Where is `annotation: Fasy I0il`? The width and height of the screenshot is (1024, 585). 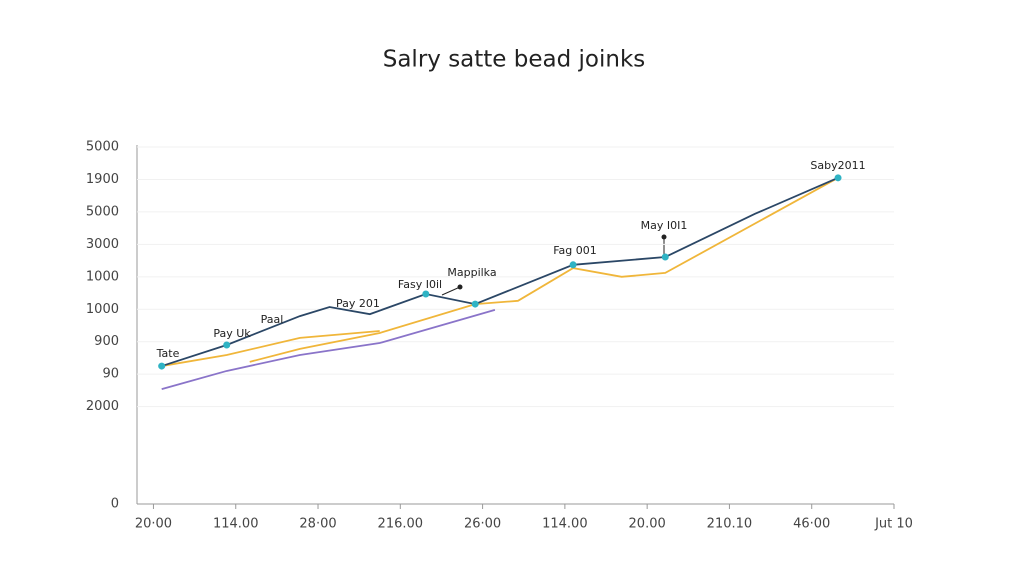 annotation: Fasy I0il is located at coordinates (420, 284).